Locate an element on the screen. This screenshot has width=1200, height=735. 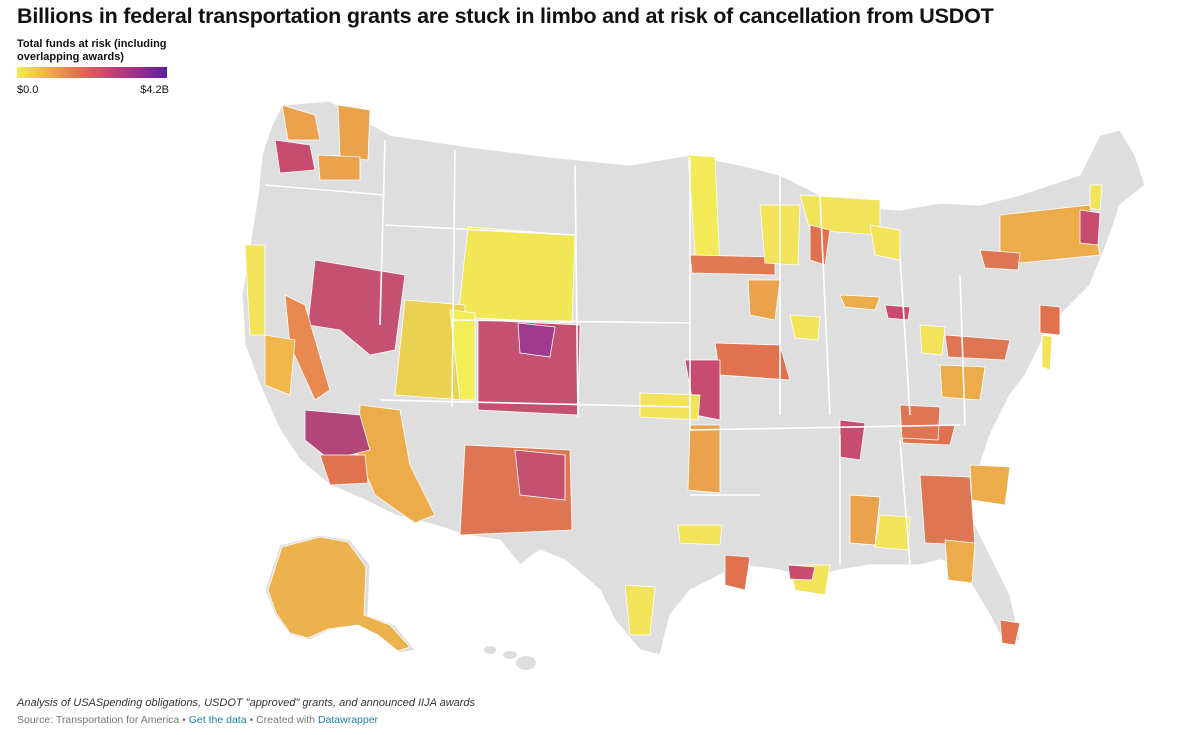
district-la-no is located at coordinates (801, 572).